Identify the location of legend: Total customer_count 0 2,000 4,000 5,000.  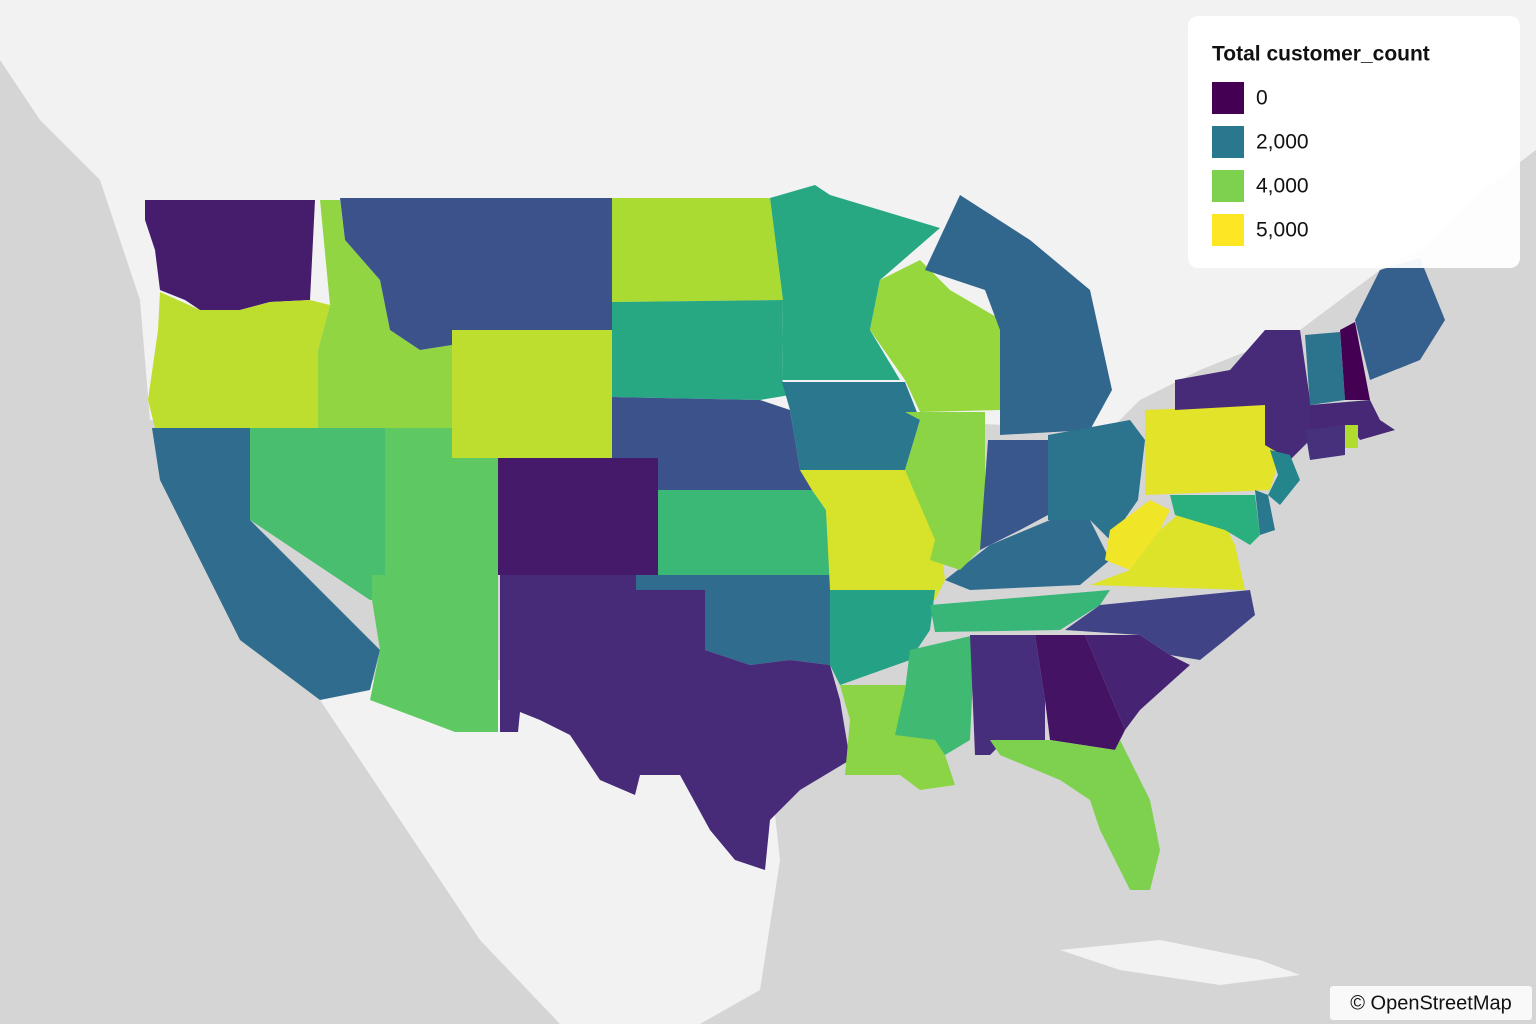
(1354, 142).